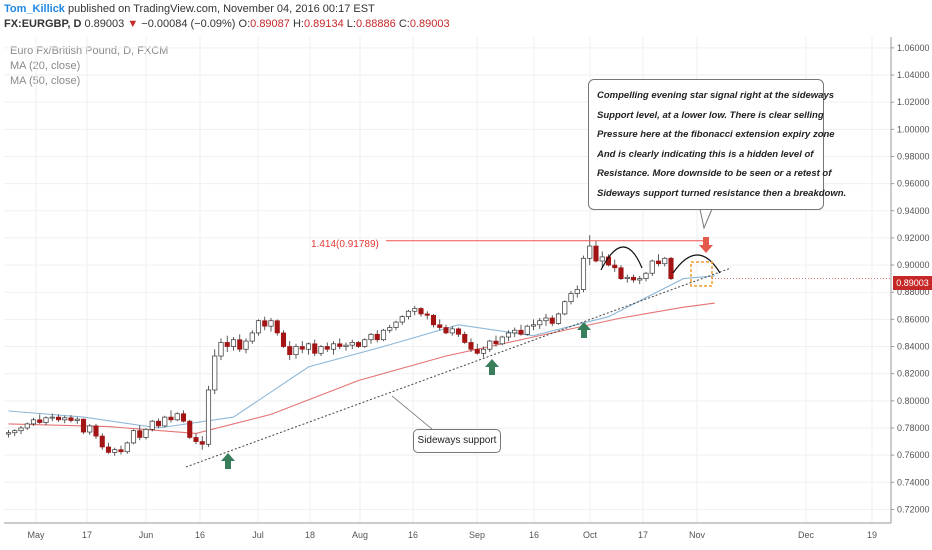  I want to click on close-label: C:, so click(404, 24).